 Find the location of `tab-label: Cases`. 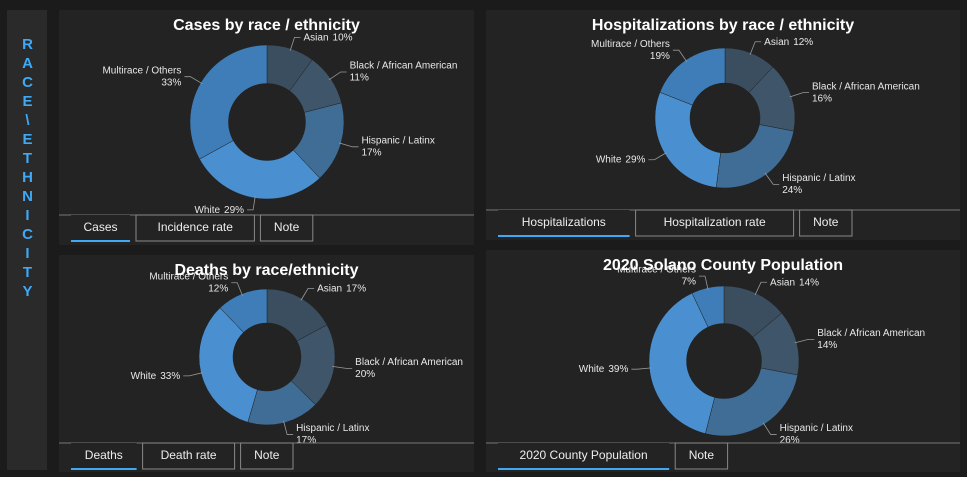

tab-label: Cases is located at coordinates (100, 227).